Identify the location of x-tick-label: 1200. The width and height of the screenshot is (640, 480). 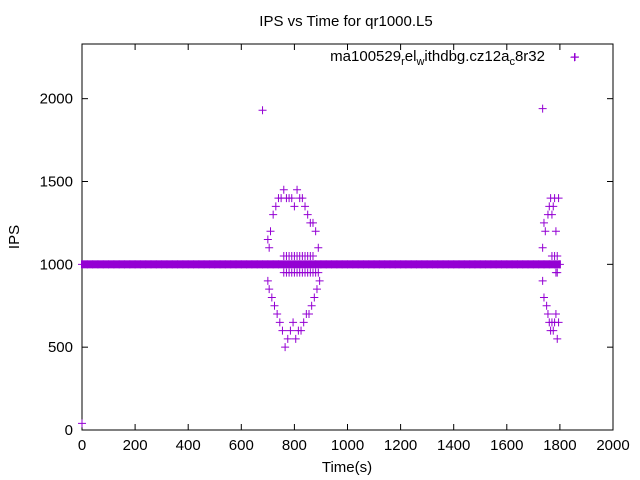
(400, 445).